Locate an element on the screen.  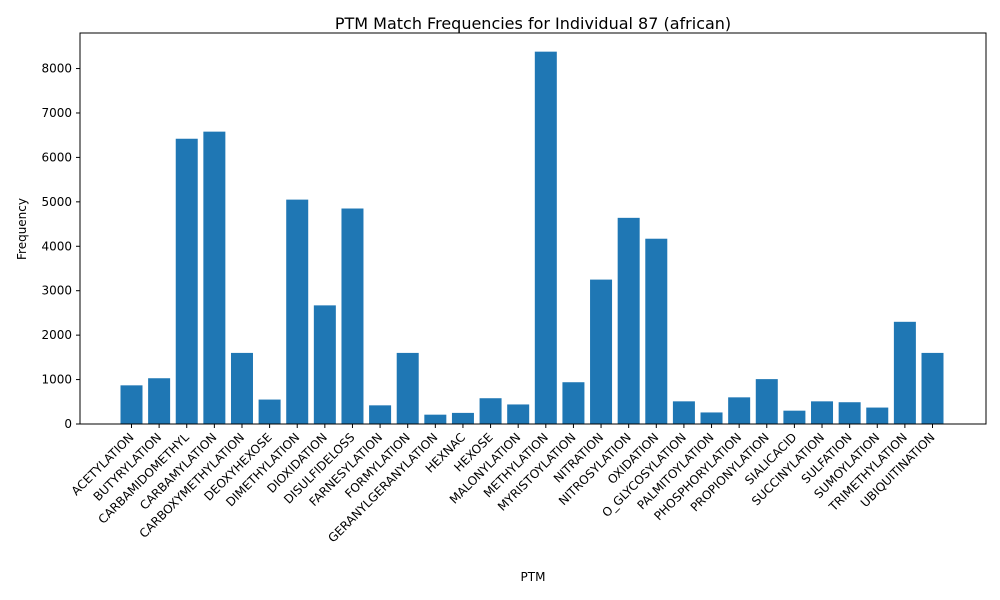
bar-carboxymethylation is located at coordinates (241, 388).